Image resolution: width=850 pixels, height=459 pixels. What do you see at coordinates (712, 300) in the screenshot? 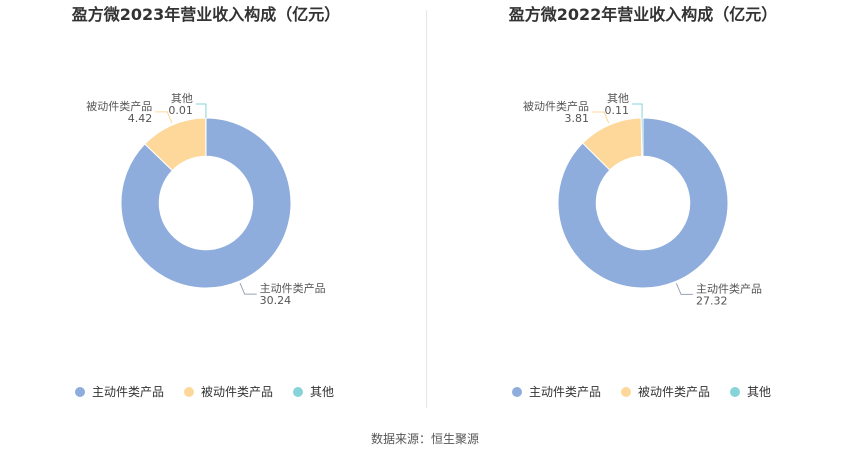
I see `slice-value-label: 27.32` at bounding box center [712, 300].